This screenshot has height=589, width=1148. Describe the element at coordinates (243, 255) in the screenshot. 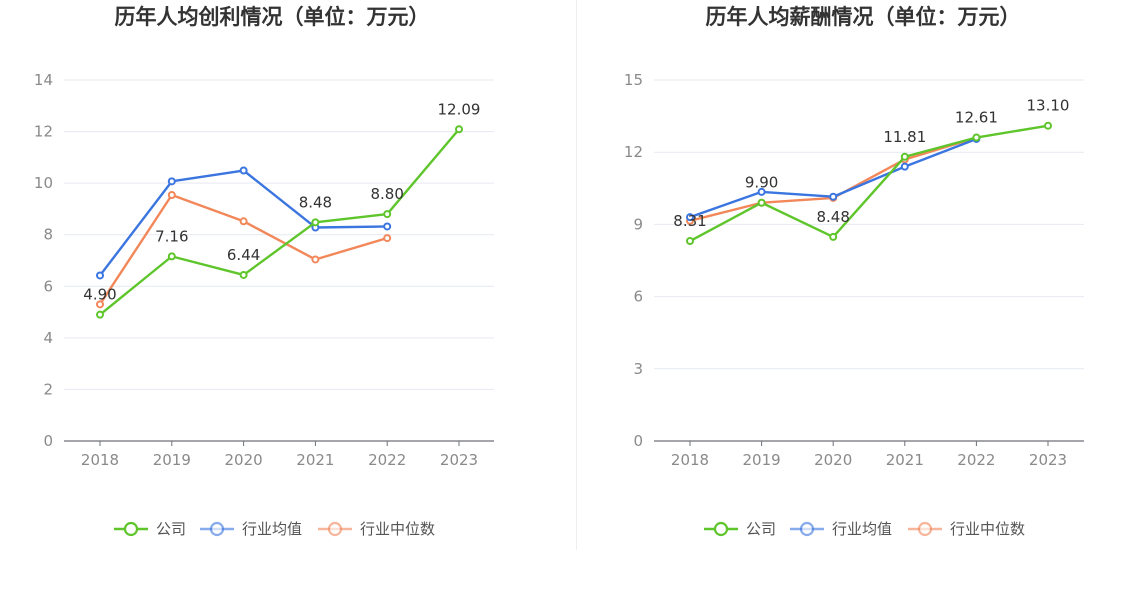

I see `data-label: 6.44` at that location.